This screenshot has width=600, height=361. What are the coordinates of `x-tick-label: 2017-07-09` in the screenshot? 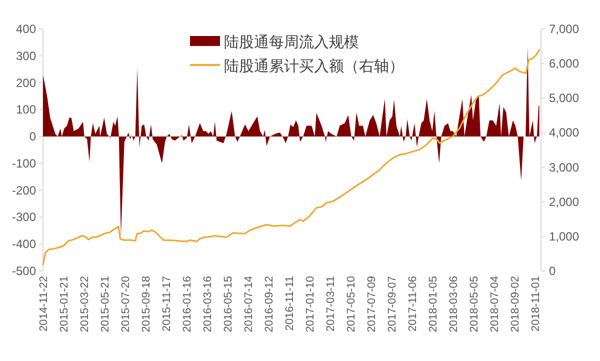 It's located at (372, 304).